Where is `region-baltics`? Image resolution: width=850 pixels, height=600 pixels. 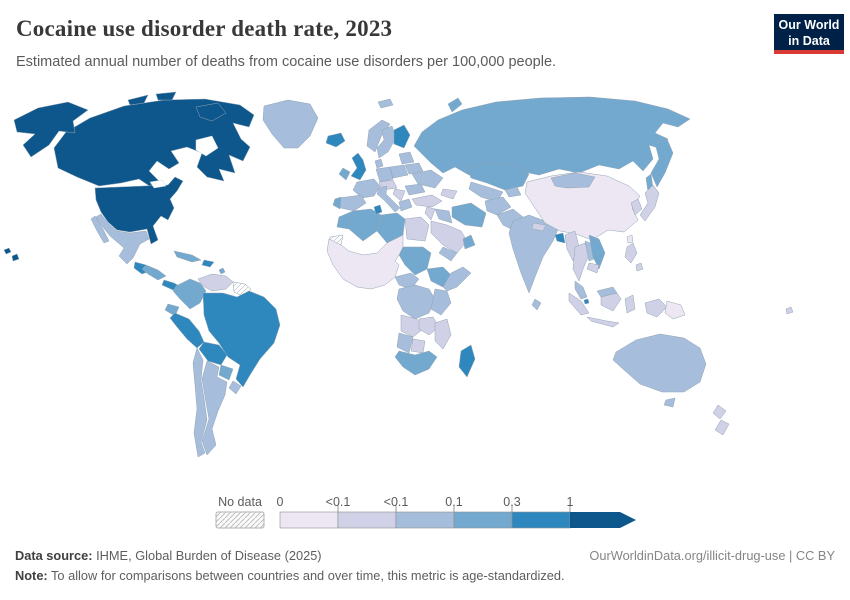
region-baltics is located at coordinates (406, 158).